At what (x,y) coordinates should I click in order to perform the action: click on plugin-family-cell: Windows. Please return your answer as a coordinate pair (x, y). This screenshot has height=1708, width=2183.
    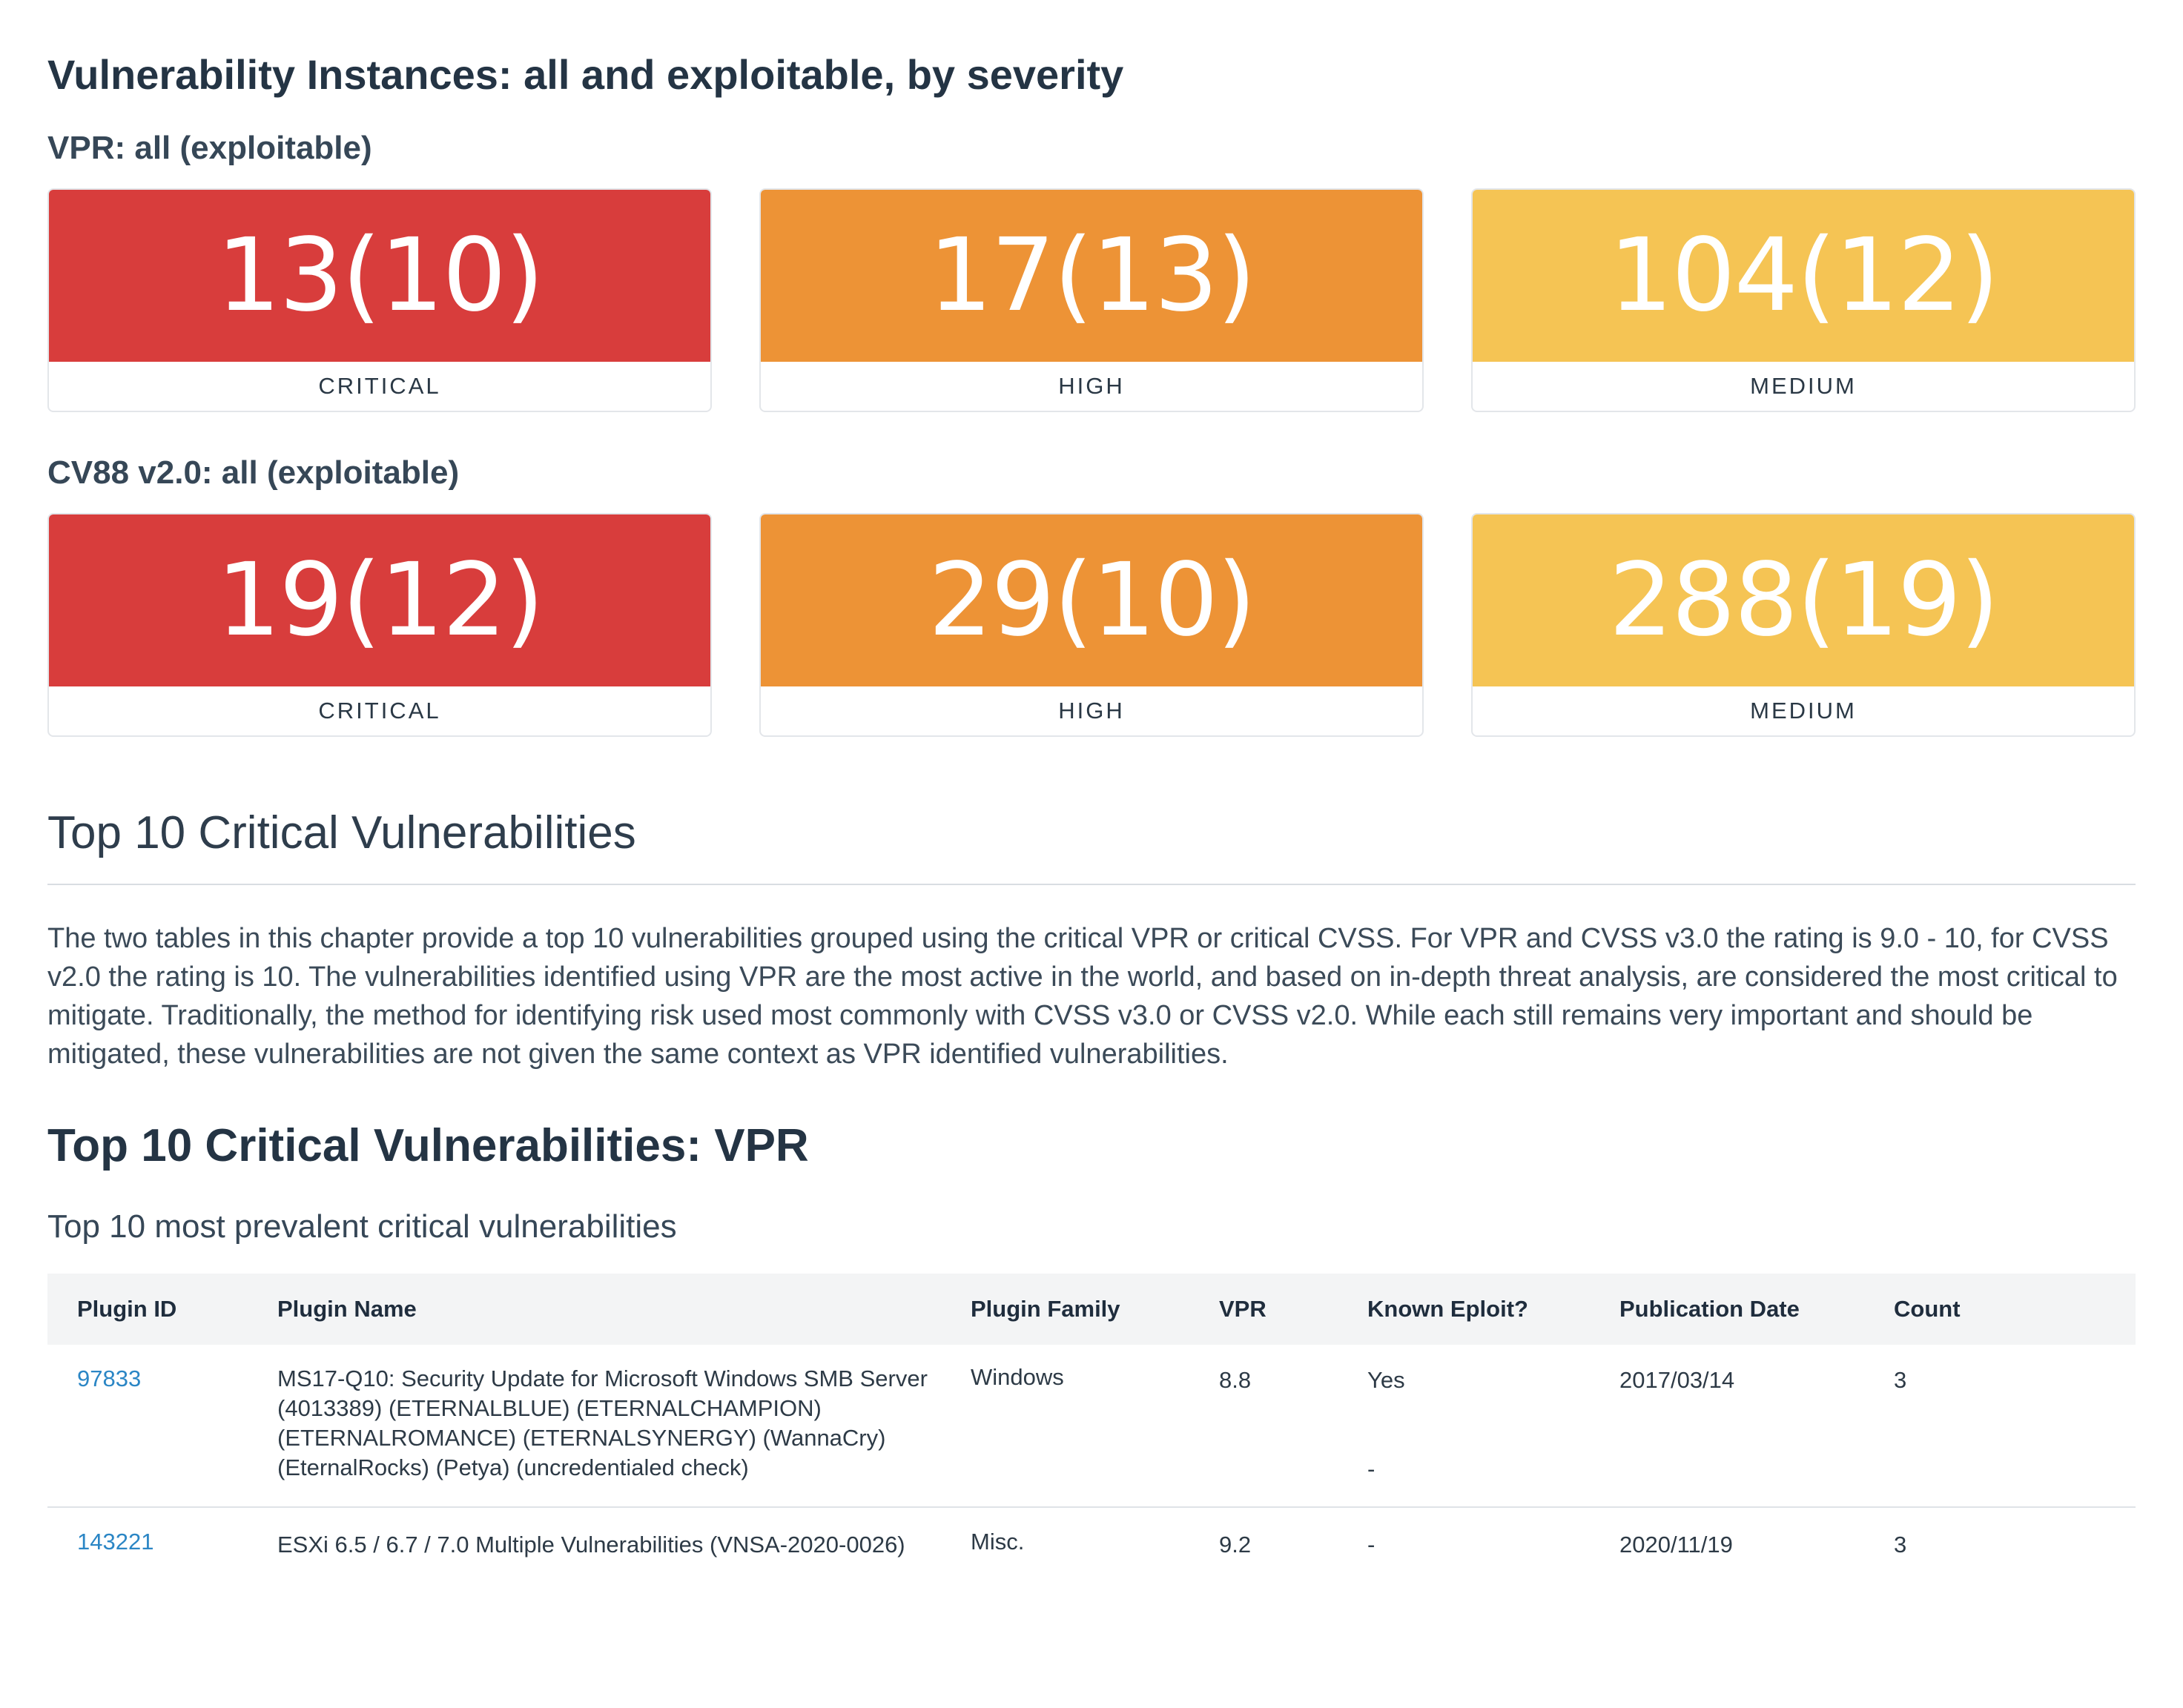
    Looking at the image, I should click on (1065, 1426).